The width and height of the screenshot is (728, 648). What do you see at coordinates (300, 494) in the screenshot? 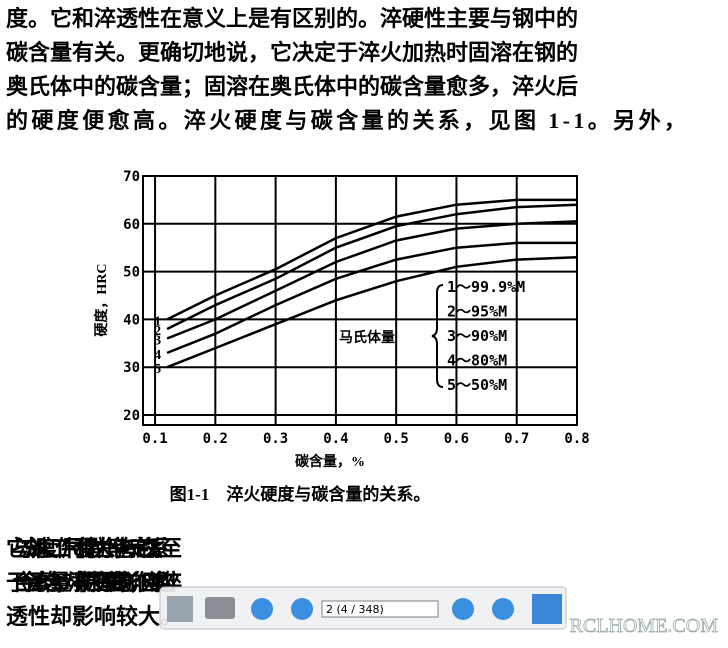
I see `figure-caption: 图1-1 淬火硬度与碳含量的关系。` at bounding box center [300, 494].